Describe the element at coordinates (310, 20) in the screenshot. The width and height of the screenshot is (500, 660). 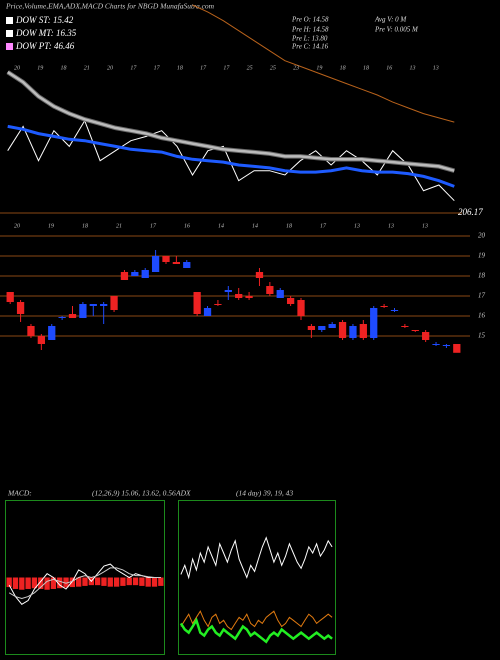
I see `info-text: Pre O: 14.58` at that location.